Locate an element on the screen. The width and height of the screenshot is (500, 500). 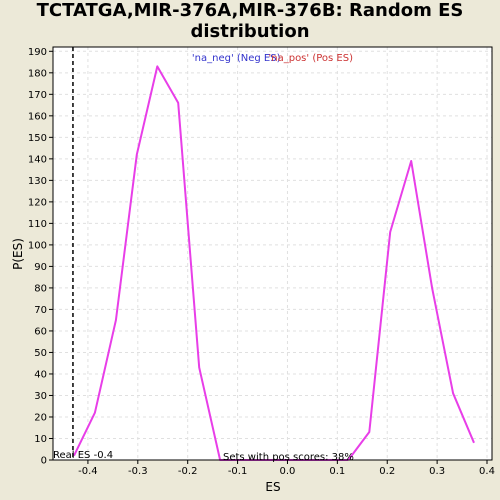
y-tick-label: 70 is located at coordinates (40, 310).